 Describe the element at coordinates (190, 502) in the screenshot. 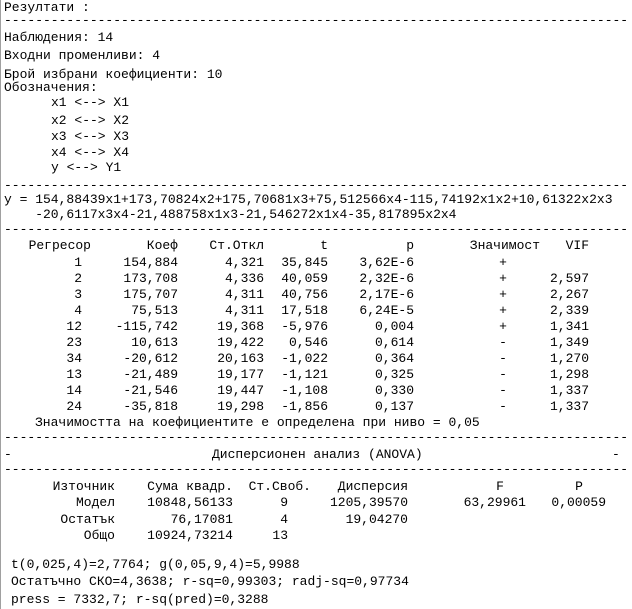

I see `cell: 10848,56133` at that location.